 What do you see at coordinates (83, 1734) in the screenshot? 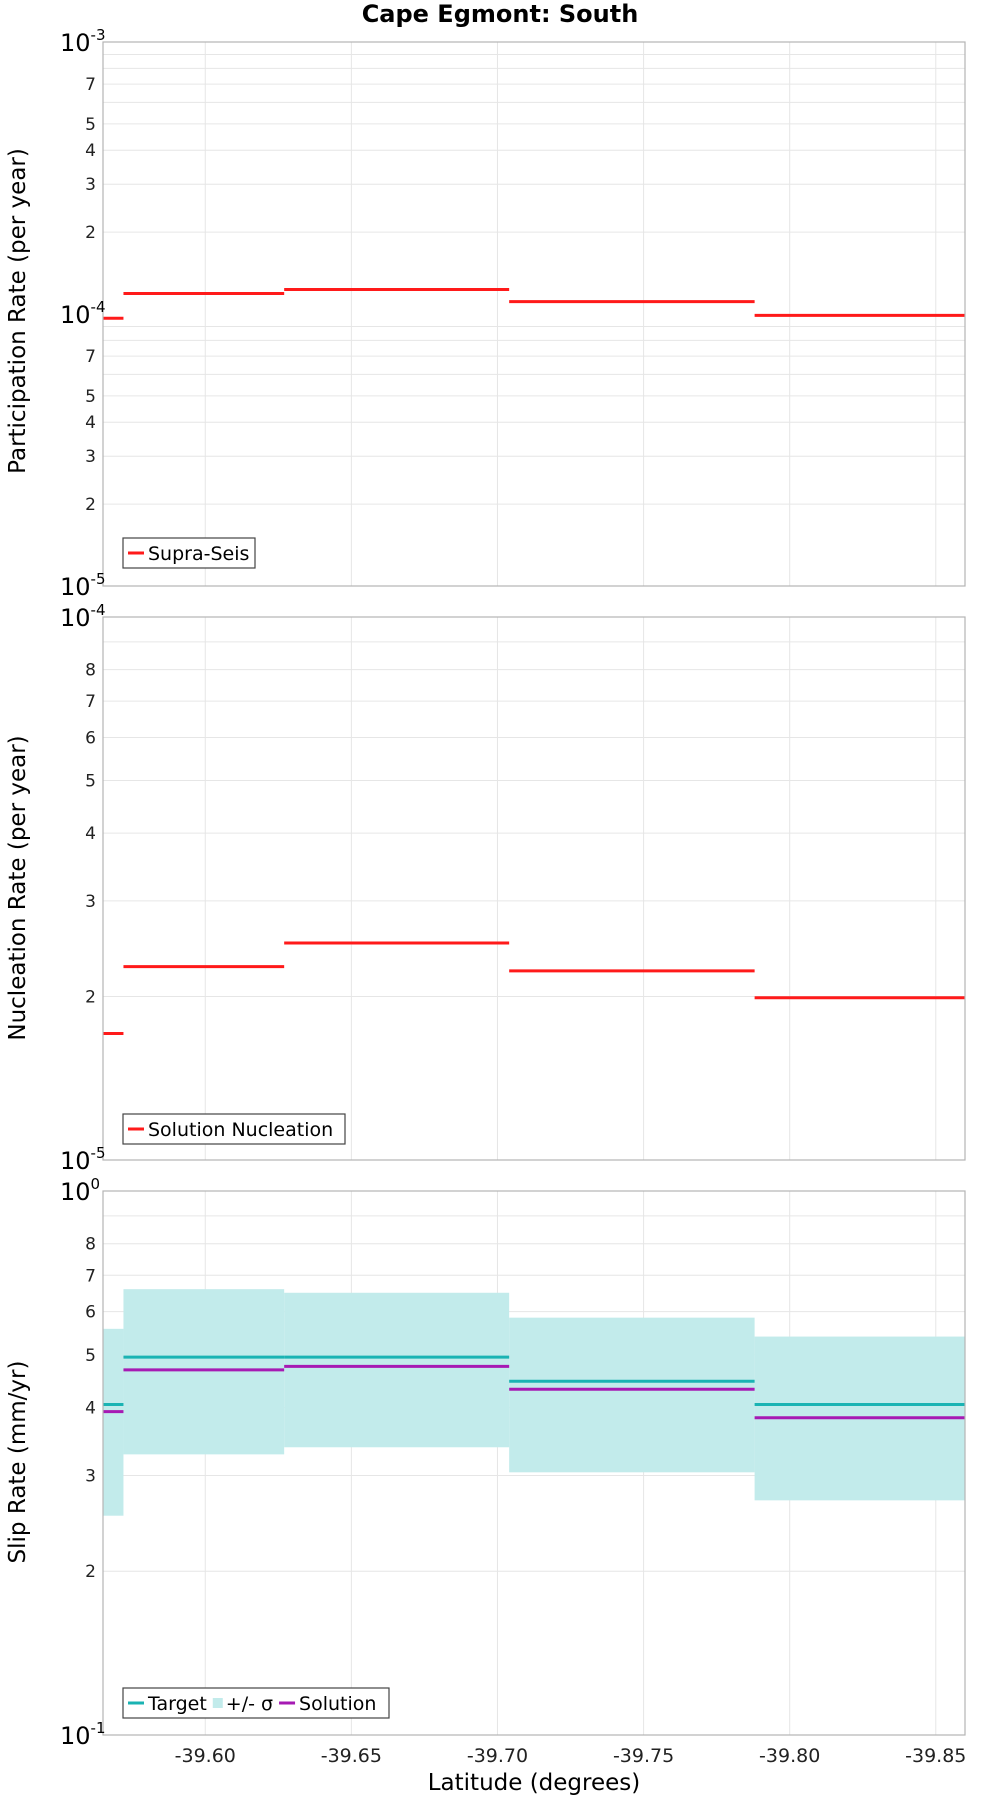
I see `y-decade-label: 10-1` at bounding box center [83, 1734].